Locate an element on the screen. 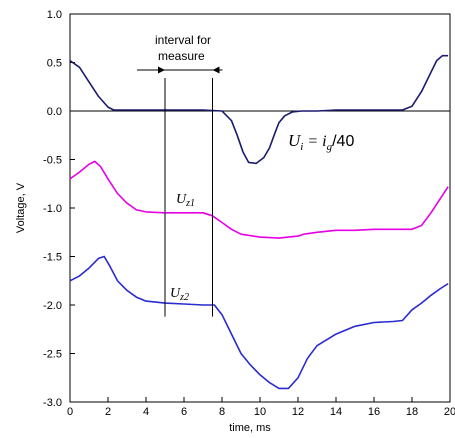 The width and height of the screenshot is (455, 438). y-axis-title: Voltage, V is located at coordinates (21, 207).